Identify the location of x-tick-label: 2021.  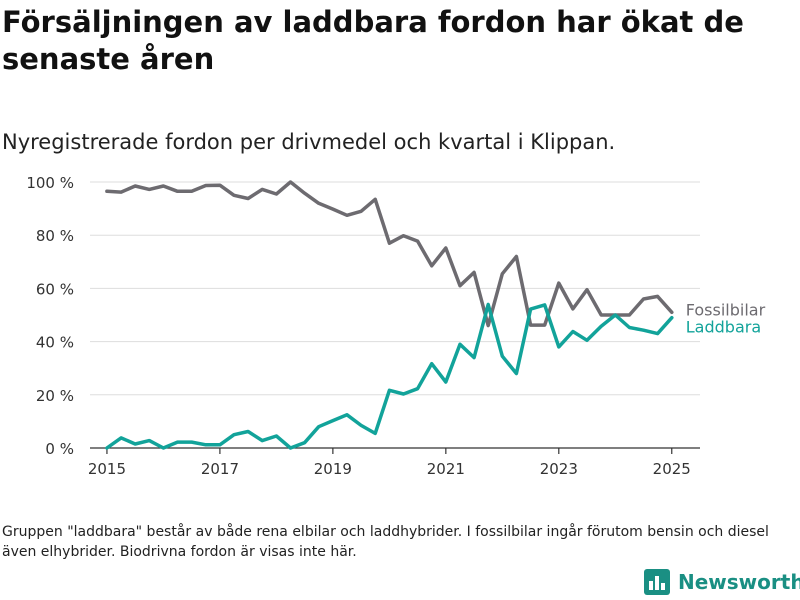
(446, 469).